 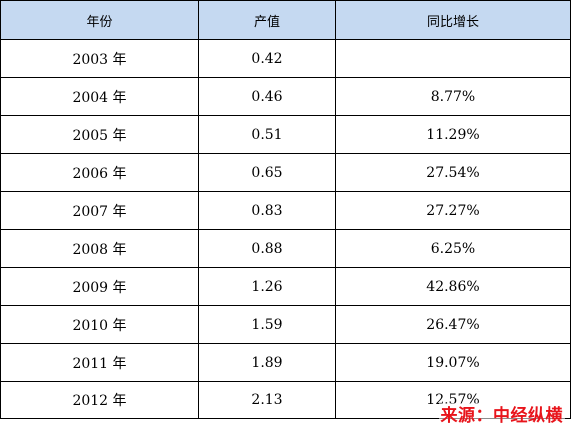 What do you see at coordinates (453, 134) in the screenshot?
I see `cell-growth: 11.29%` at bounding box center [453, 134].